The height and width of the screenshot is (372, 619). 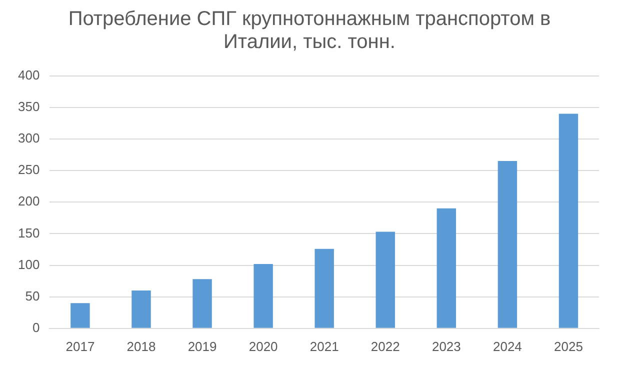 What do you see at coordinates (29, 170) in the screenshot?
I see `y-tick-label: 250` at bounding box center [29, 170].